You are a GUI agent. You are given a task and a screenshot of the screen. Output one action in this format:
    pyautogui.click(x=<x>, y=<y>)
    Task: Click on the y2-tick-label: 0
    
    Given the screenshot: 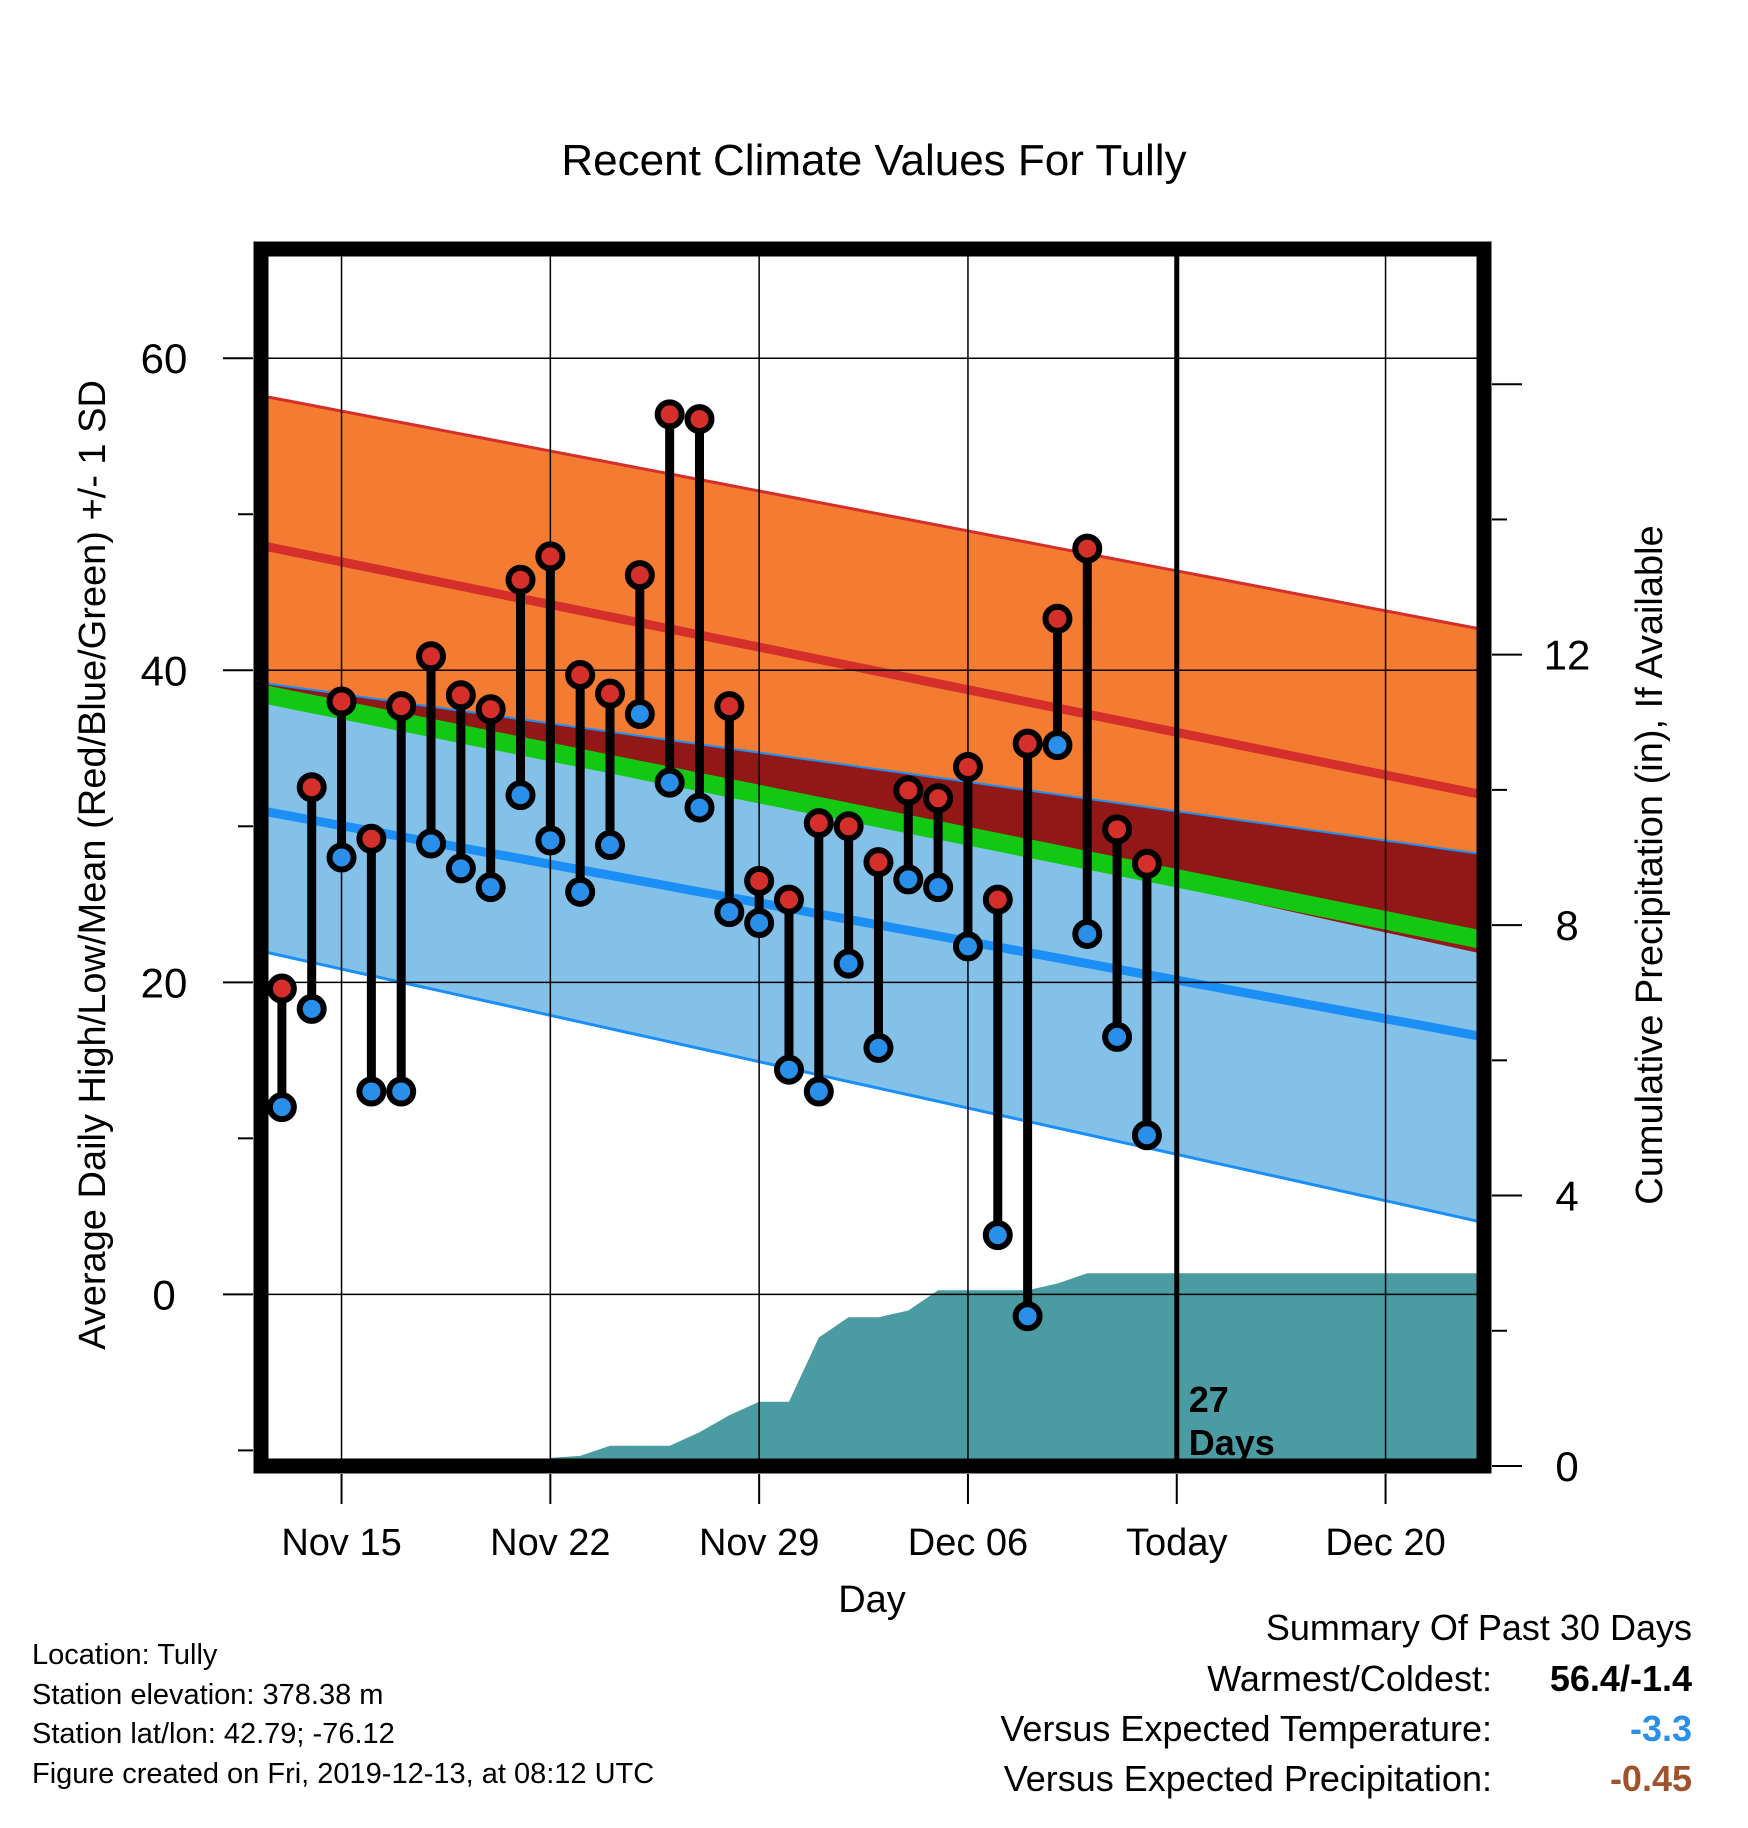 What is the action you would take?
    pyautogui.click(x=1566, y=1466)
    